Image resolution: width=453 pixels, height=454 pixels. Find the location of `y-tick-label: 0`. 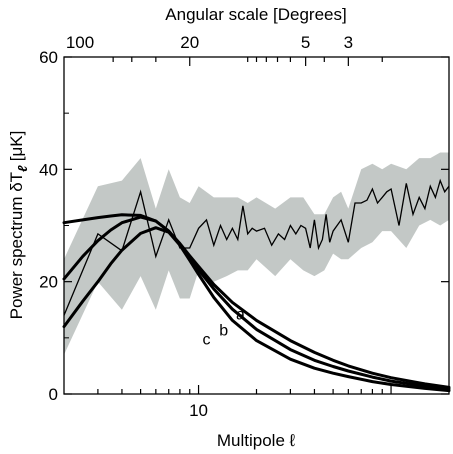

y-tick-label: 0 is located at coordinates (53, 394).